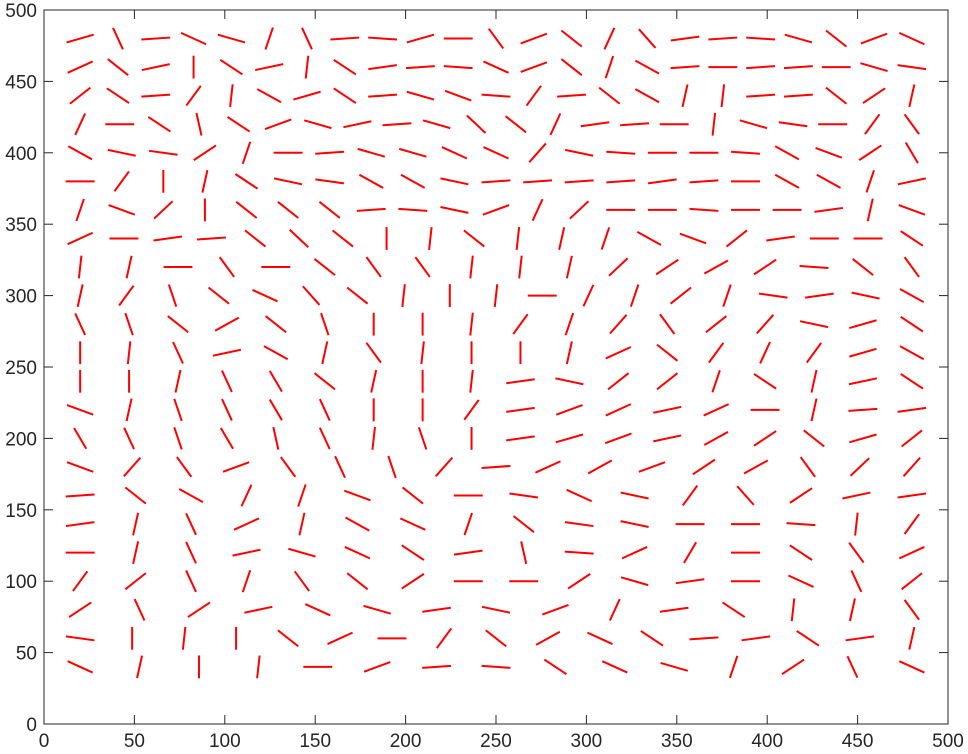 This screenshot has height=754, width=968. Describe the element at coordinates (677, 741) in the screenshot. I see `x-tick-label: 350` at that location.